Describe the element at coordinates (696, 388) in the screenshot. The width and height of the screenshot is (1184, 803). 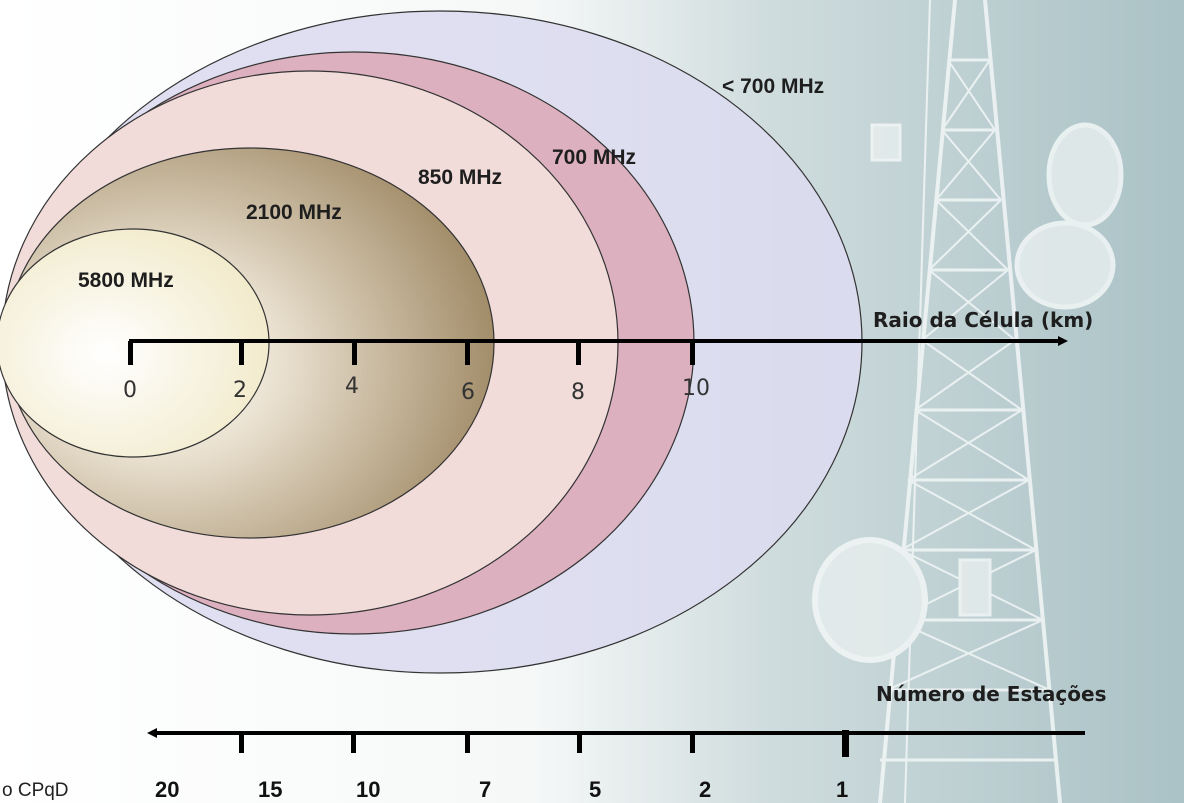
I see `radius-tick-label: 10` at that location.